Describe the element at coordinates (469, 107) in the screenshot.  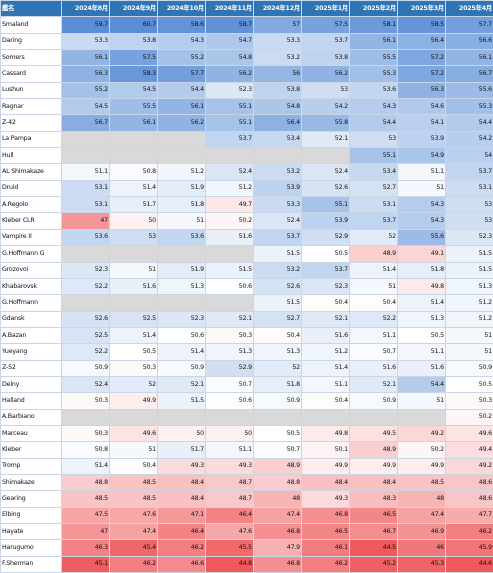
I see `win-rate-cell: 55.3` at that location.